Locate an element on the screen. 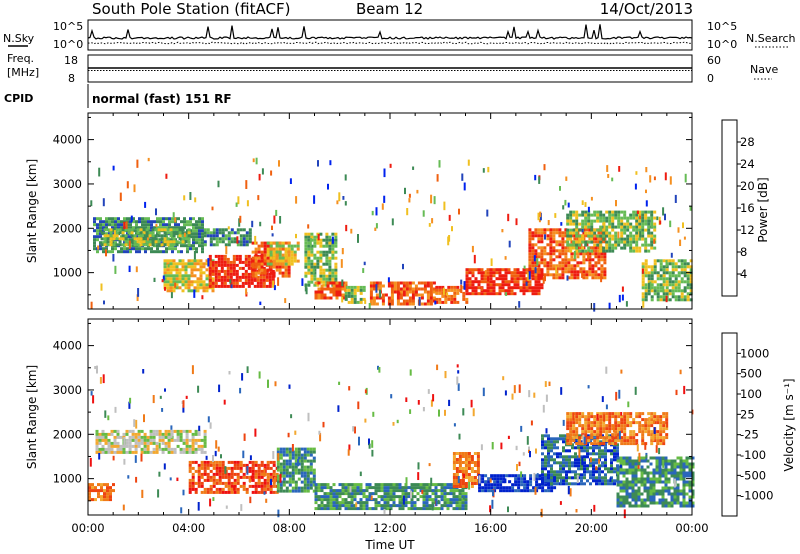 The image size is (800, 554). nsearch-tick-top: 10^5 is located at coordinates (722, 26).